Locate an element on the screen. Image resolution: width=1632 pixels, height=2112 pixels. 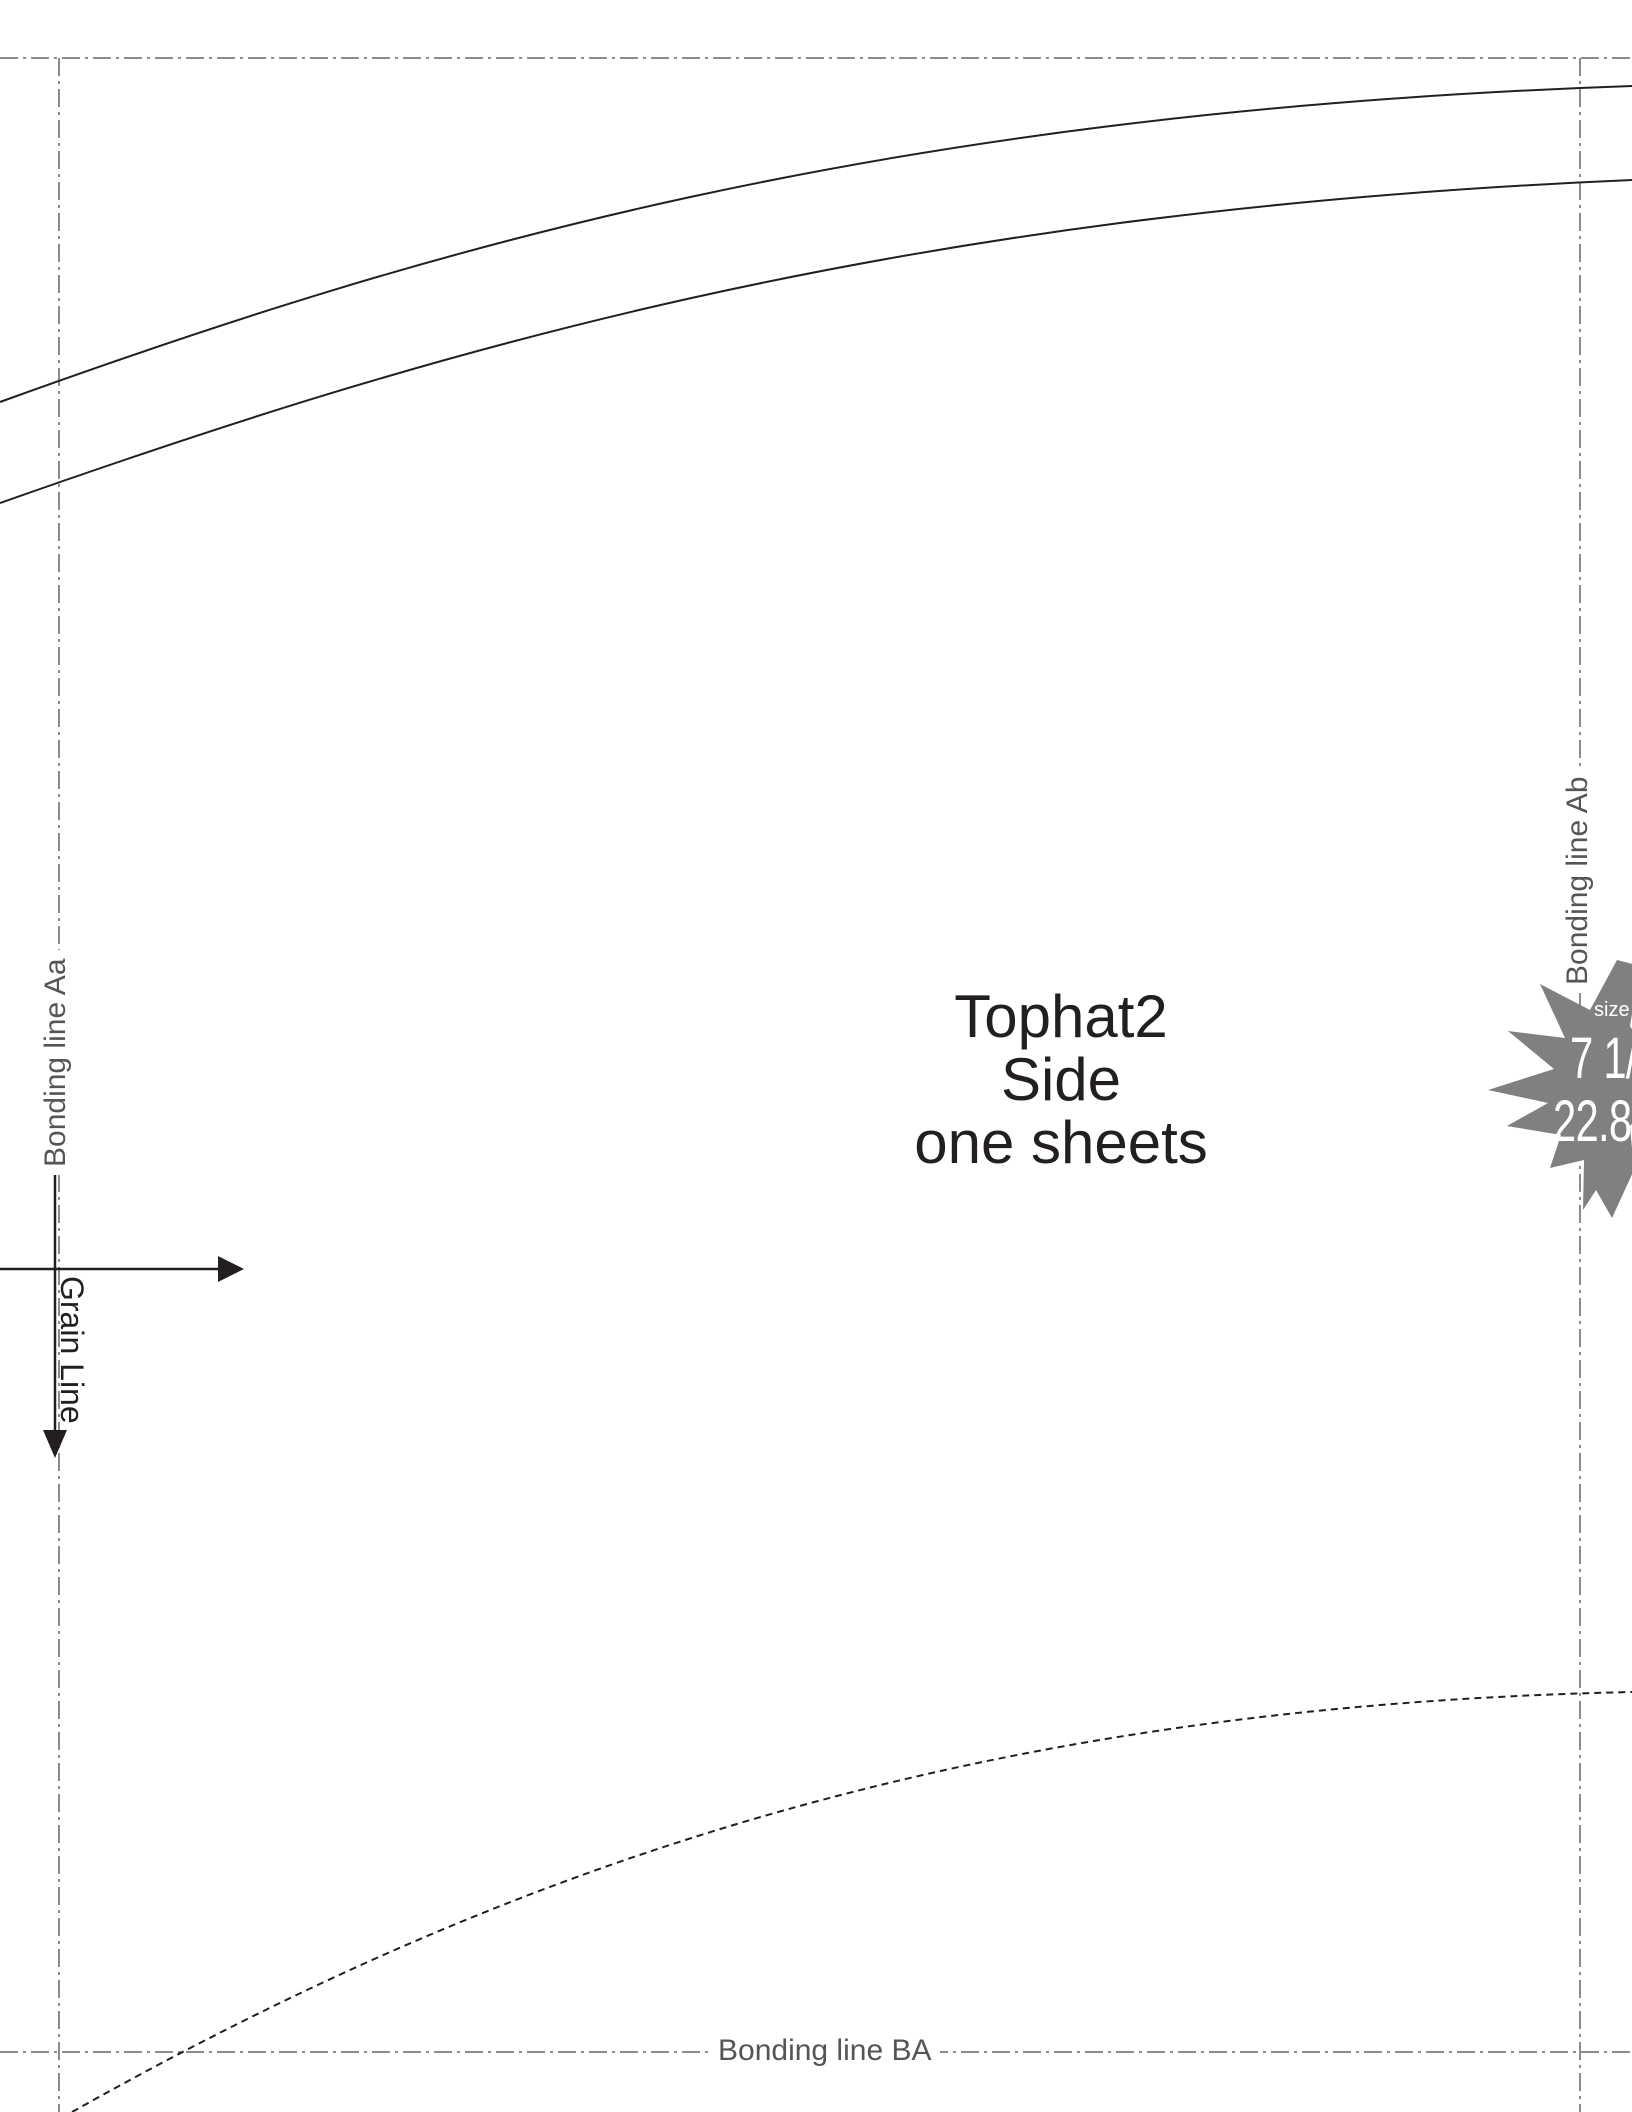
grain-arrow-right-icon is located at coordinates (231, 1269).